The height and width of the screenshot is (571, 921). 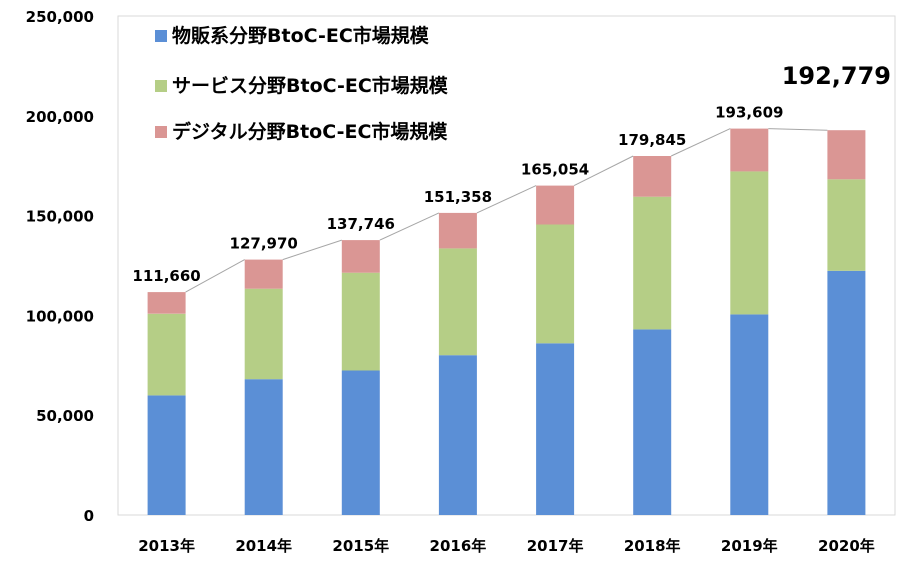 What do you see at coordinates (166, 455) in the screenshot?
I see `bar-segment-1-2013年` at bounding box center [166, 455].